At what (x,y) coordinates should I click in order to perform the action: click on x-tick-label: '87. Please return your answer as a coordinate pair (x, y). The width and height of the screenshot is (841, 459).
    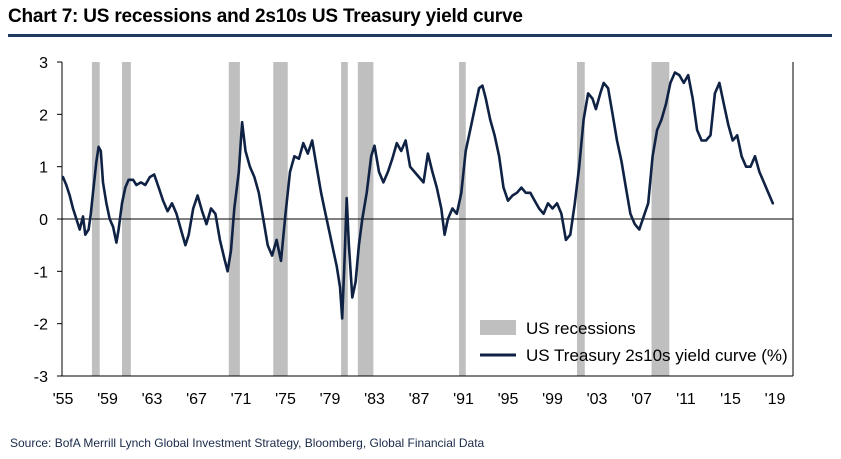
    Looking at the image, I should click on (419, 399).